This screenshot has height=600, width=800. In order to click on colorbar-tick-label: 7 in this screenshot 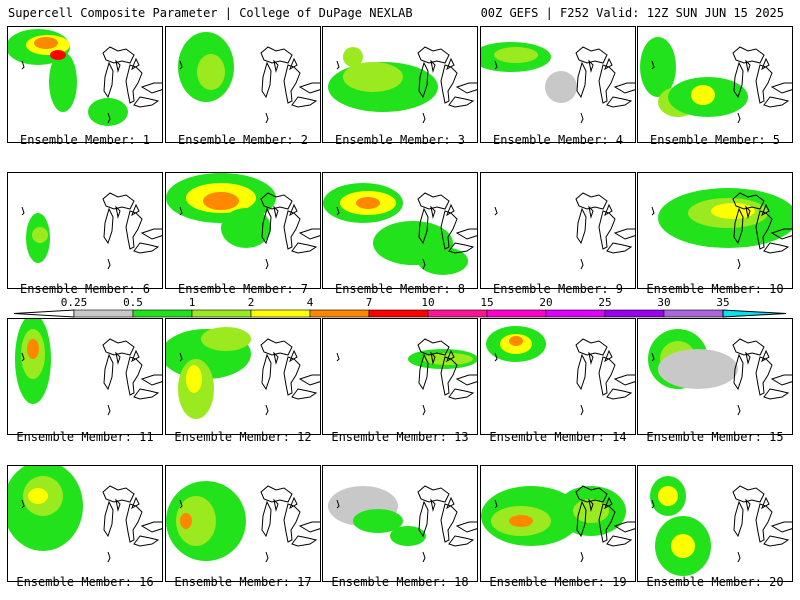, I will do `click(369, 302)`.